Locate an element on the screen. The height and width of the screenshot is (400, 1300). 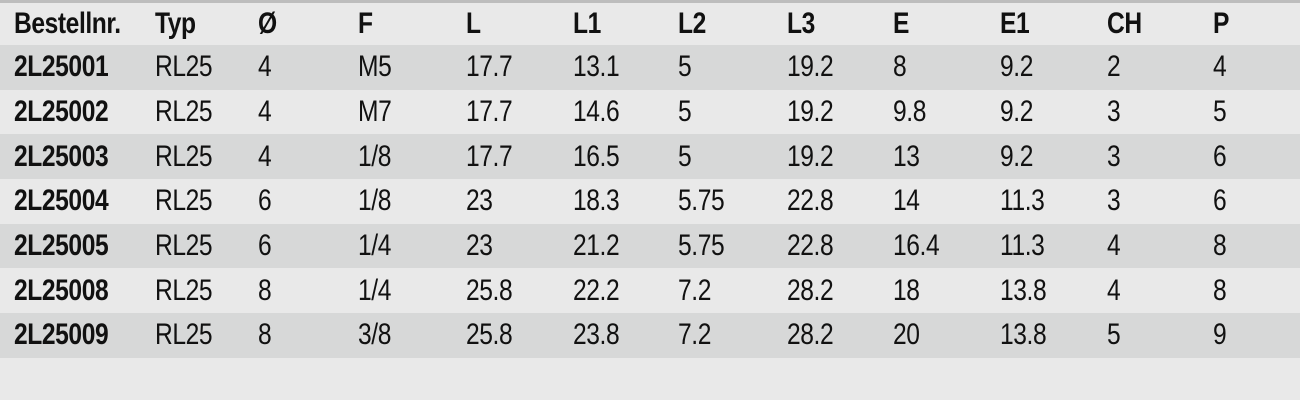
column-header-label: E is located at coordinates (901, 23).